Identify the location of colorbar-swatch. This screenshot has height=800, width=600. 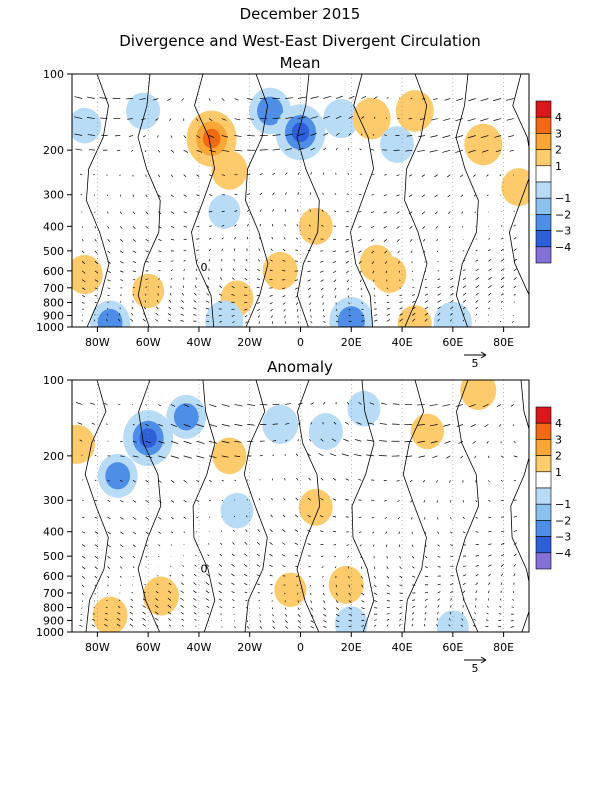
(543, 109).